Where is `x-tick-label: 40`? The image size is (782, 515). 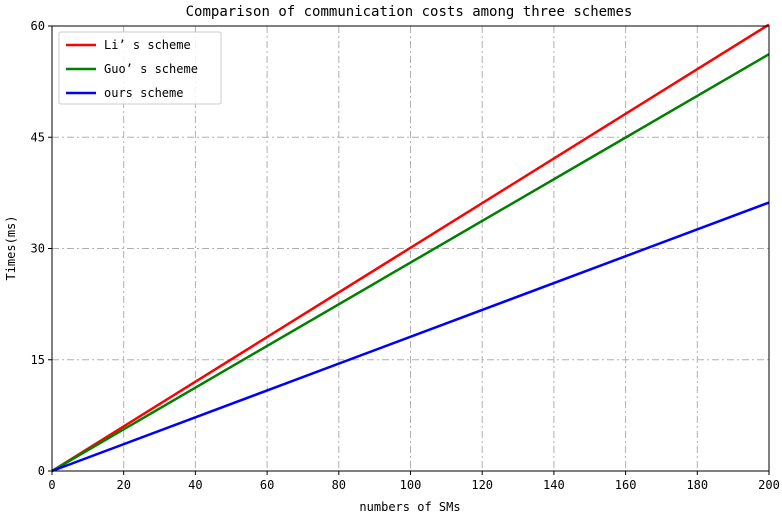
x-tick-label: 40 is located at coordinates (195, 485).